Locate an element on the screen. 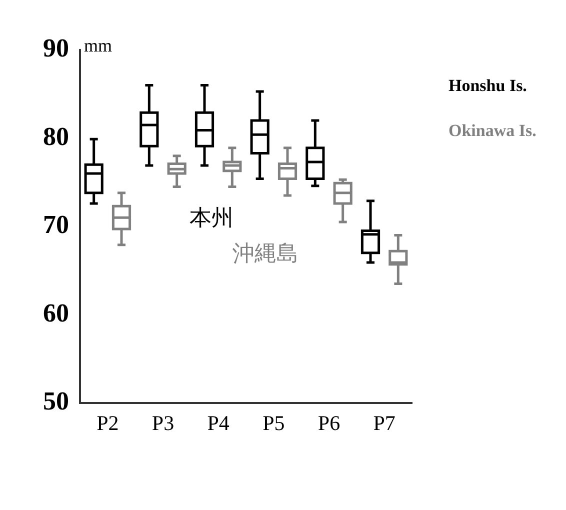  y-axis-title: mm is located at coordinates (98, 46).